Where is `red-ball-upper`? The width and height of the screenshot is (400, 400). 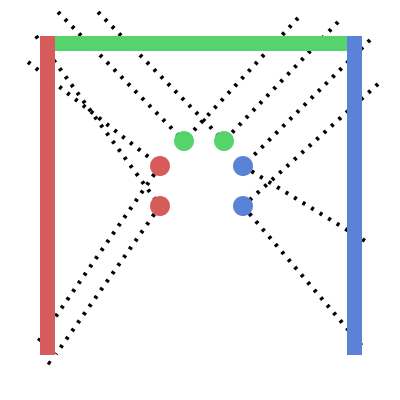 red-ball-upper is located at coordinates (160, 166).